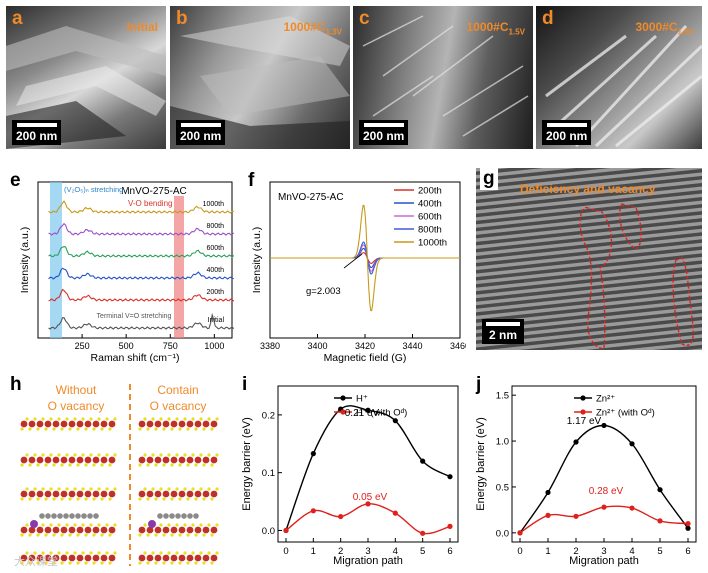 The height and width of the screenshot is (573, 708). What do you see at coordinates (214, 204) in the screenshot?
I see `raman-series-label: 1000th` at bounding box center [214, 204].